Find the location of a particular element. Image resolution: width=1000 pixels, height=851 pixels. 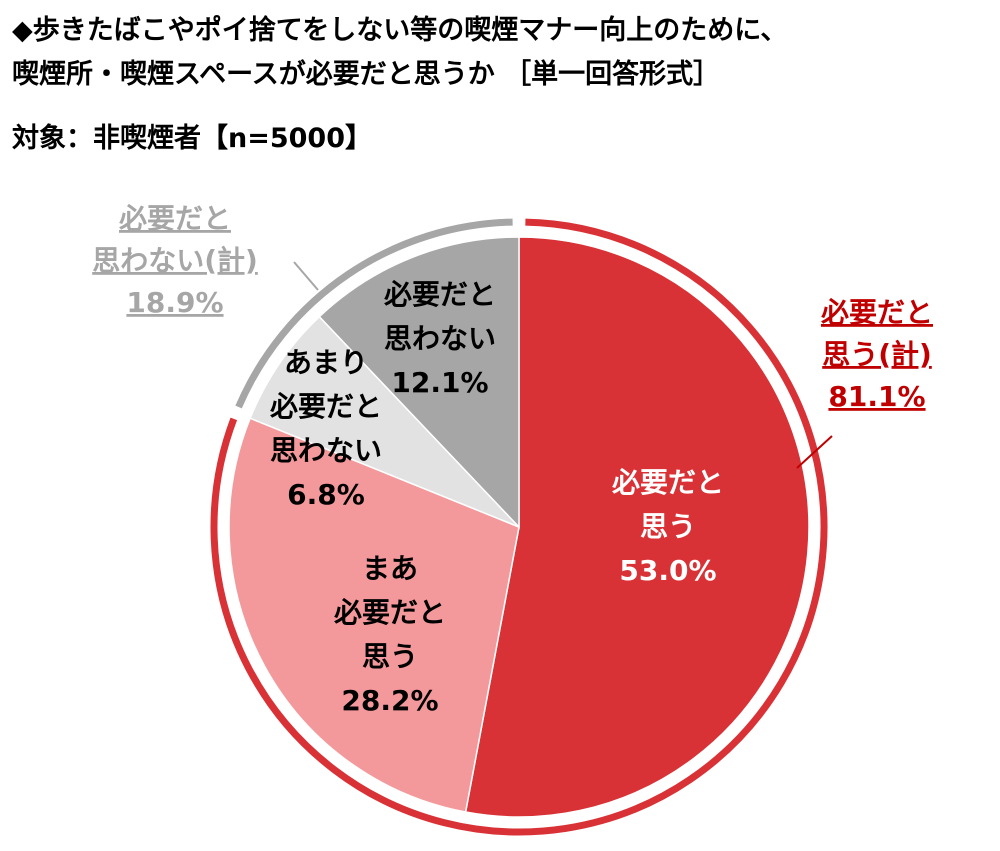

slice-category-label-3: 思わない is located at coordinates (440, 338).